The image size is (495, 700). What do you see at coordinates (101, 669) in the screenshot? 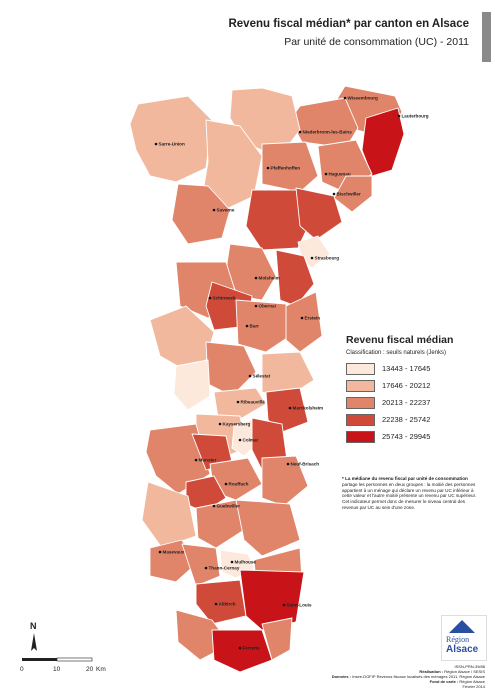
I see `scale-unit: Km` at bounding box center [101, 669].